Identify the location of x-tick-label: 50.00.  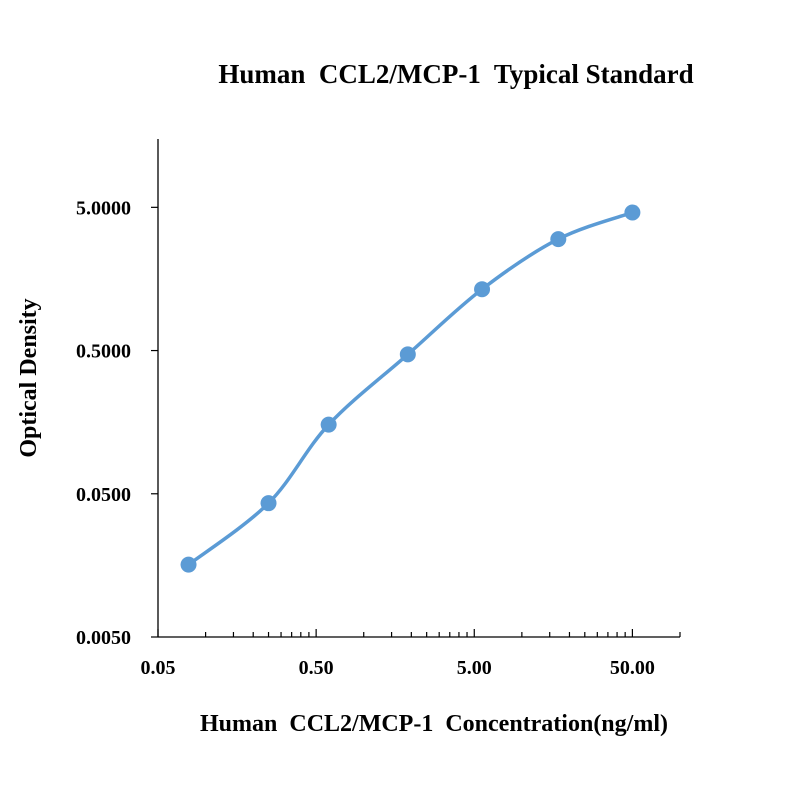
(632, 668).